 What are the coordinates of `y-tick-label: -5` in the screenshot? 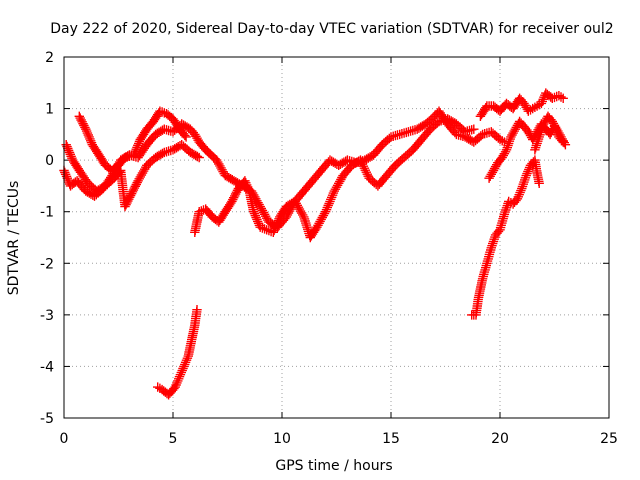 It's located at (47, 419).